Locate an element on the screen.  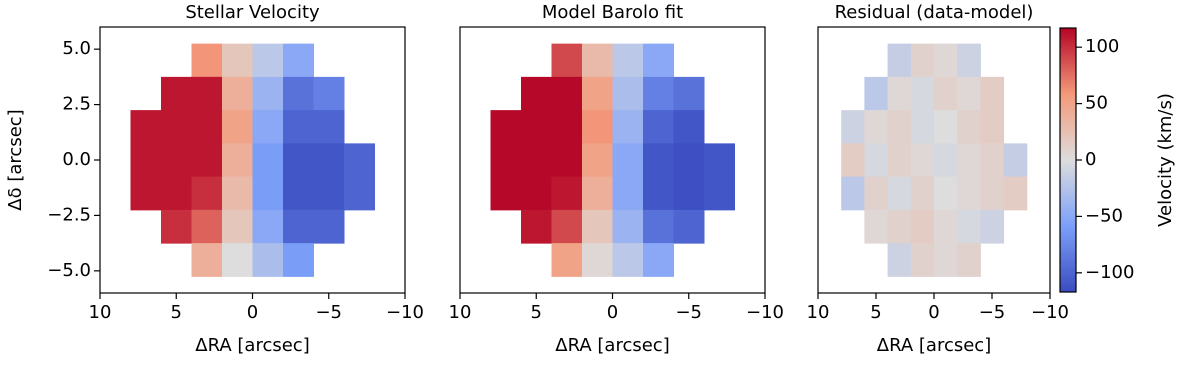
colorbar-tick-label: −100 is located at coordinates (1109, 272).